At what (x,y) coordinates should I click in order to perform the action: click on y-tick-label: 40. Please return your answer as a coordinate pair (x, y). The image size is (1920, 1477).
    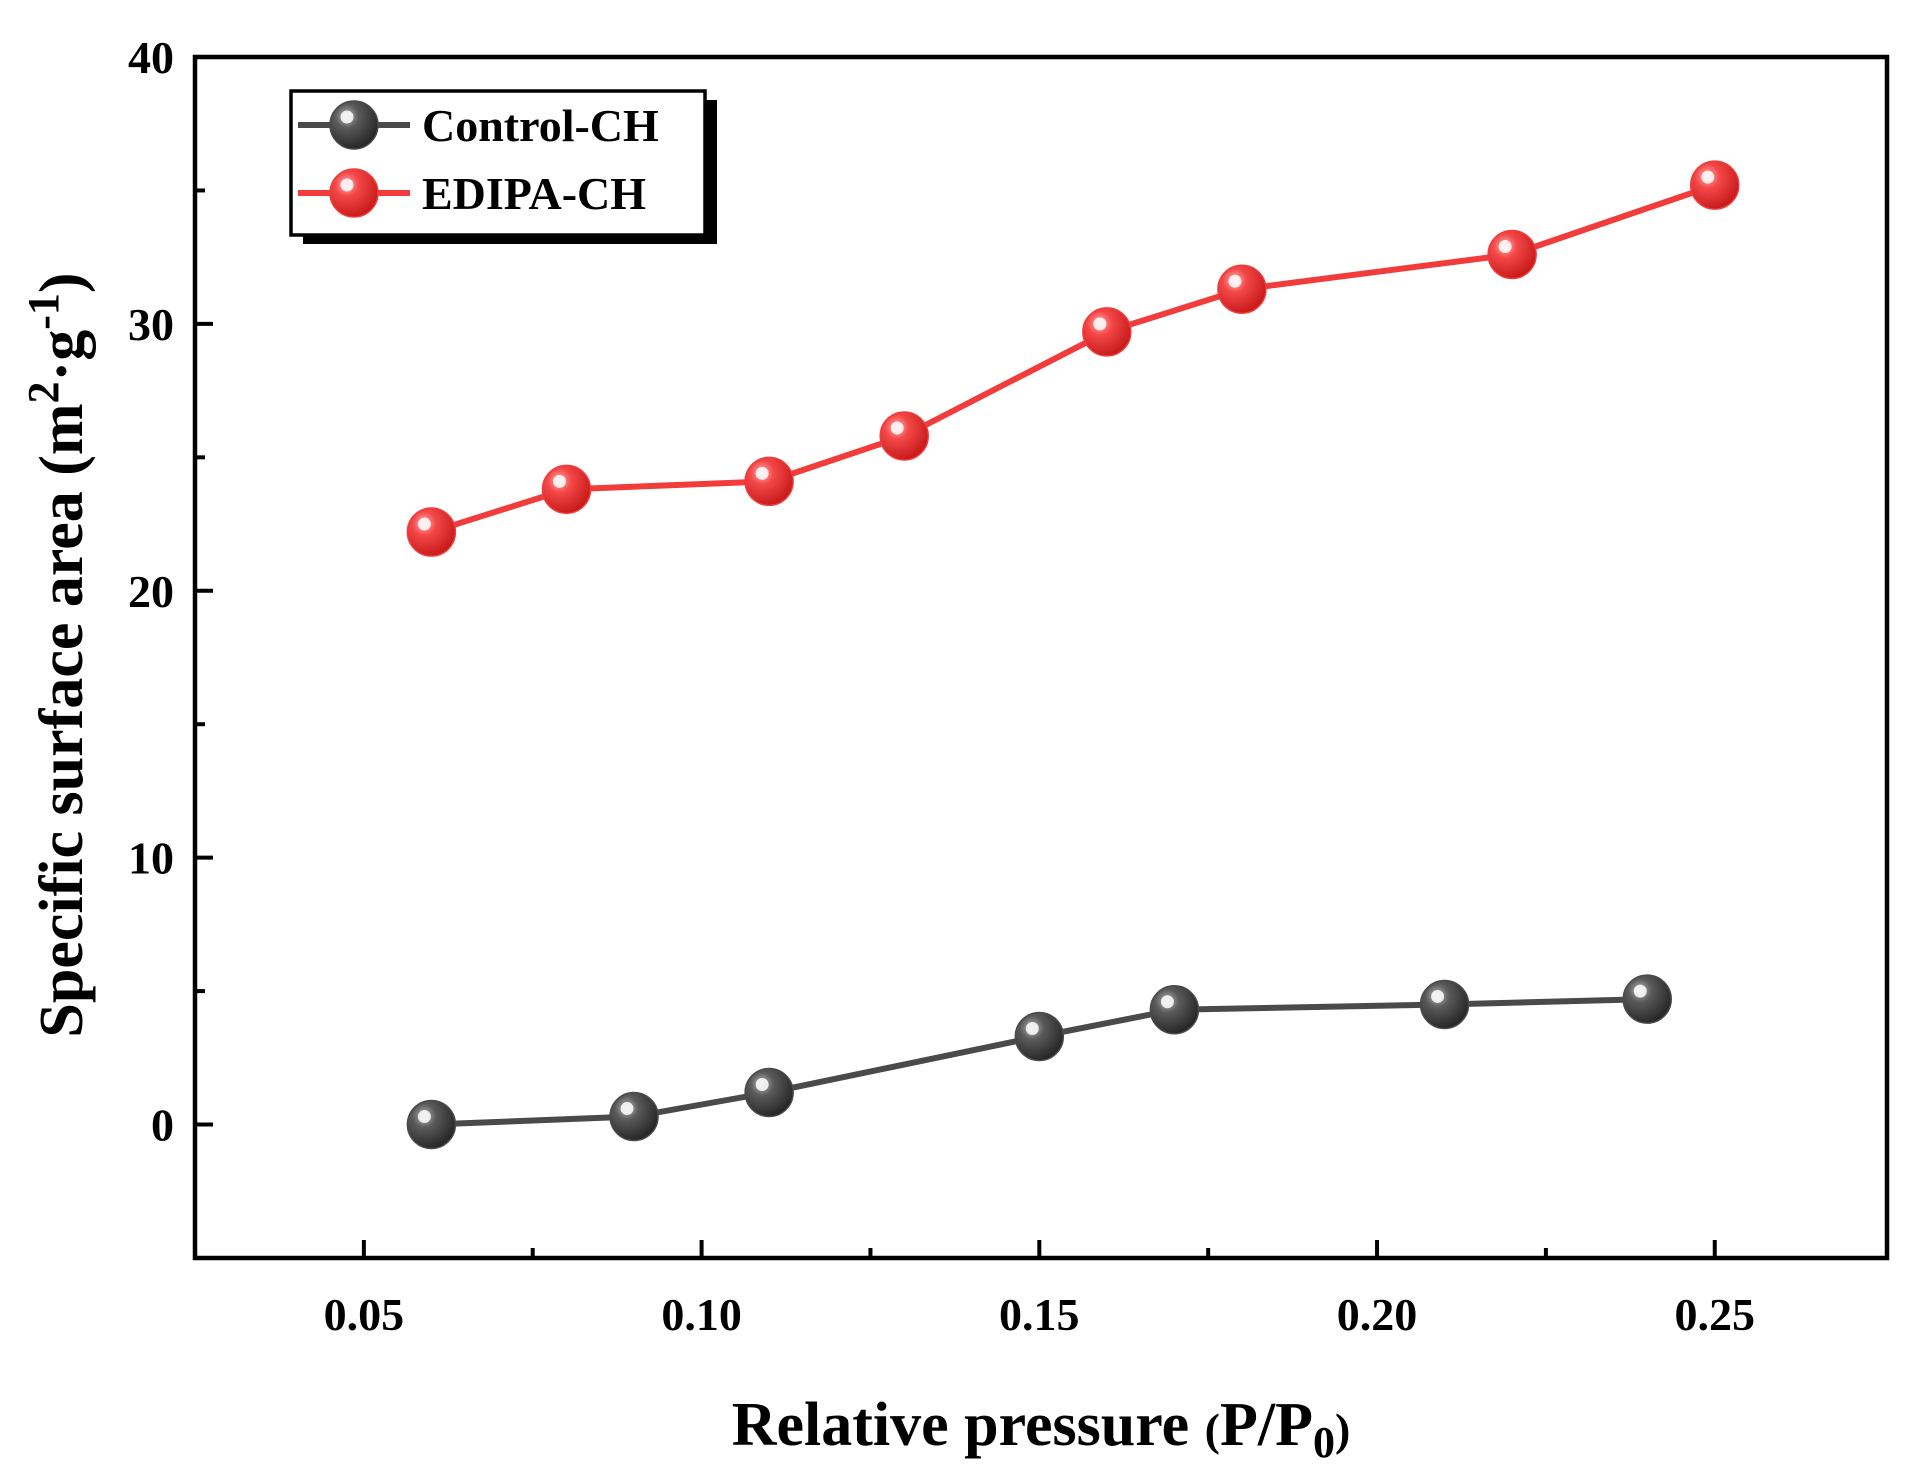
    Looking at the image, I should click on (151, 57).